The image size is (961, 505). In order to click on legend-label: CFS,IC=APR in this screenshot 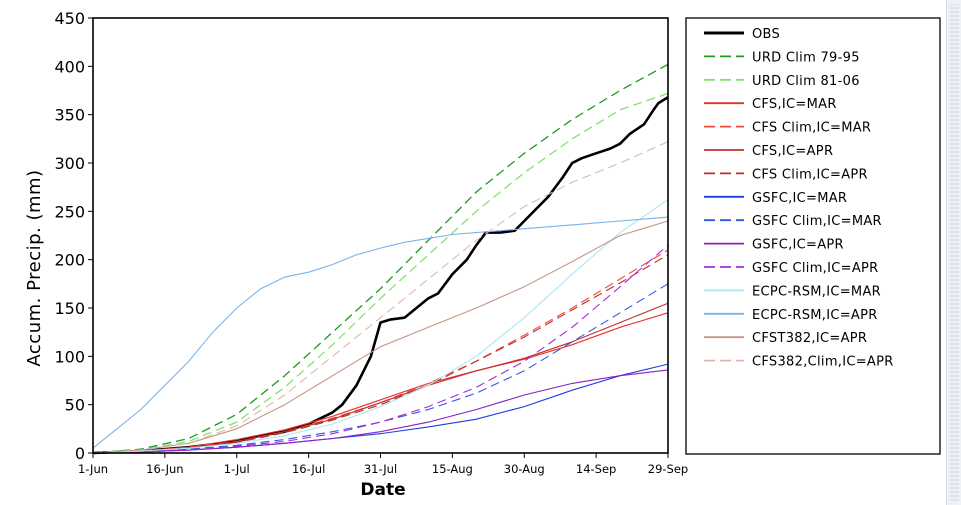, I will do `click(792, 151)`.